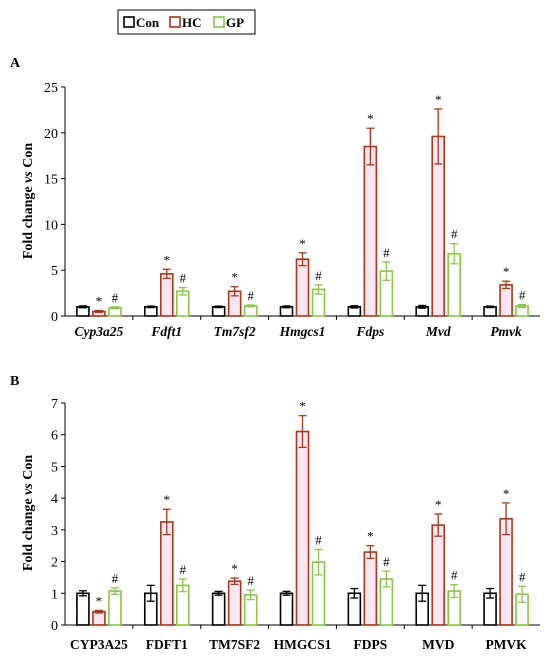 Image resolution: width=550 pixels, height=663 pixels. Describe the element at coordinates (506, 331) in the screenshot. I see `category-label: Pmvk` at that location.